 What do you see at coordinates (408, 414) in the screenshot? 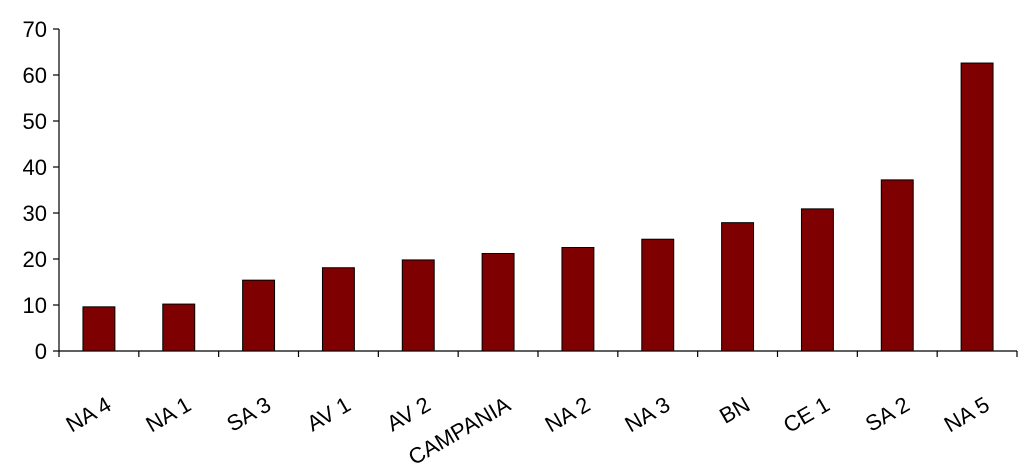
I see `x-tick-label: AV 2` at bounding box center [408, 414].